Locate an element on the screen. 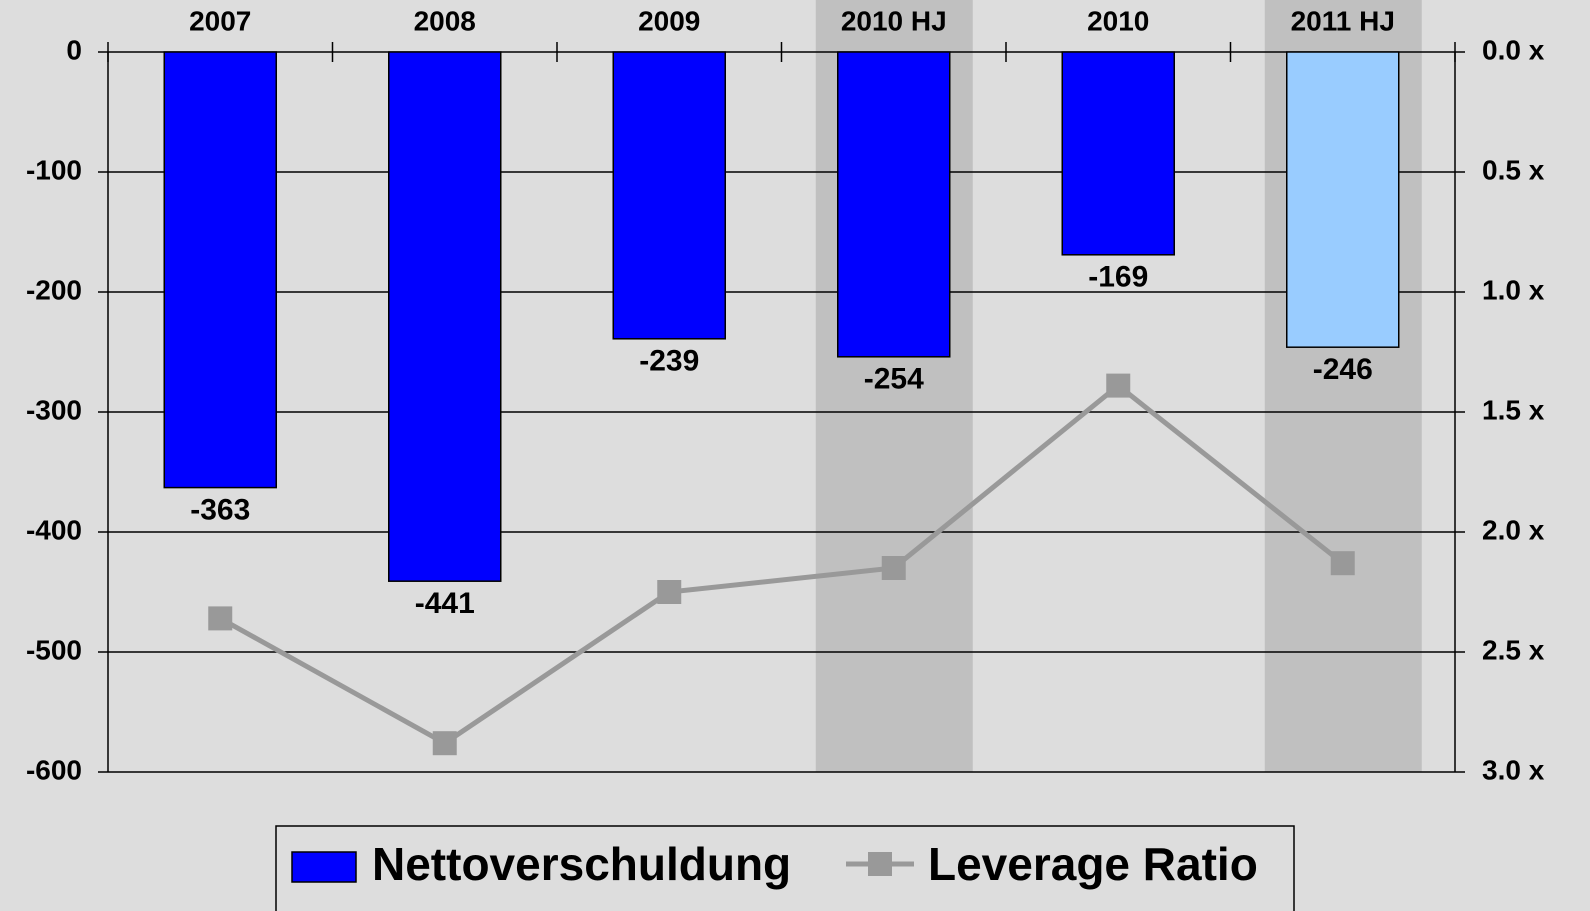 The image size is (1590, 911). data-label: -239 is located at coordinates (669, 361).